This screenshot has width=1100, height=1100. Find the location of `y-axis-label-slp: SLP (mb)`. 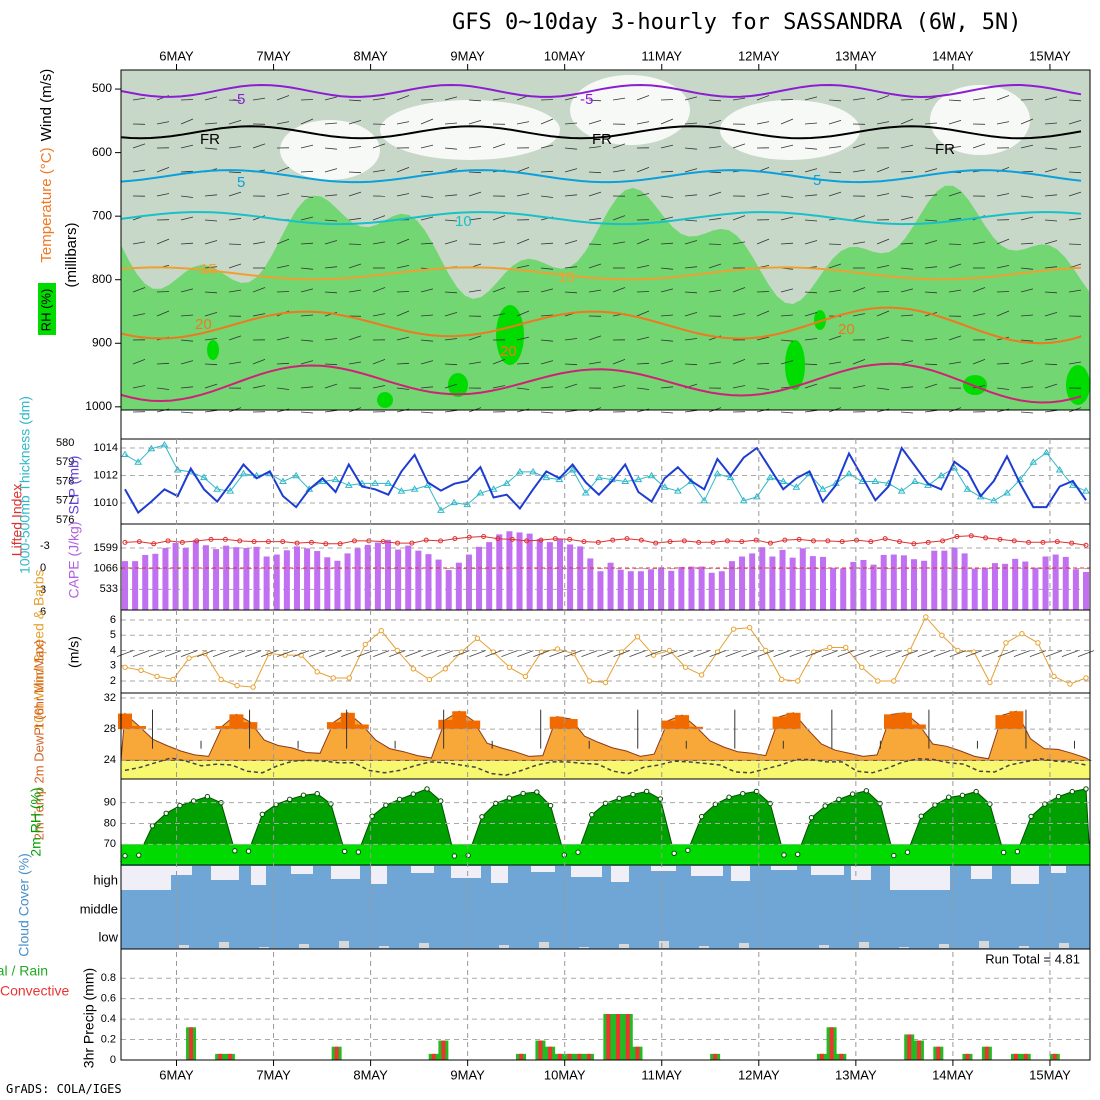

y-axis-label-slp: SLP (mb) is located at coordinates (74, 485).